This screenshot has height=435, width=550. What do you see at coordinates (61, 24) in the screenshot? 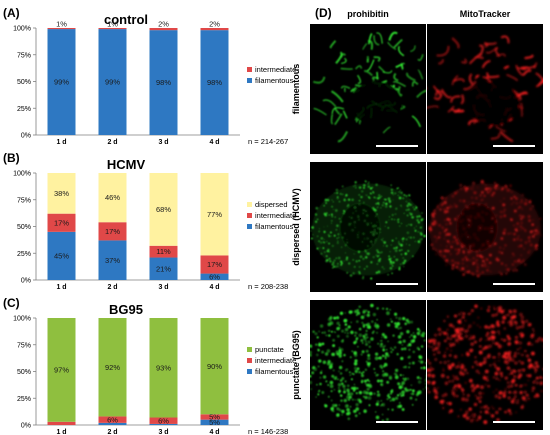
I see `data-label: 1%` at bounding box center [61, 24].